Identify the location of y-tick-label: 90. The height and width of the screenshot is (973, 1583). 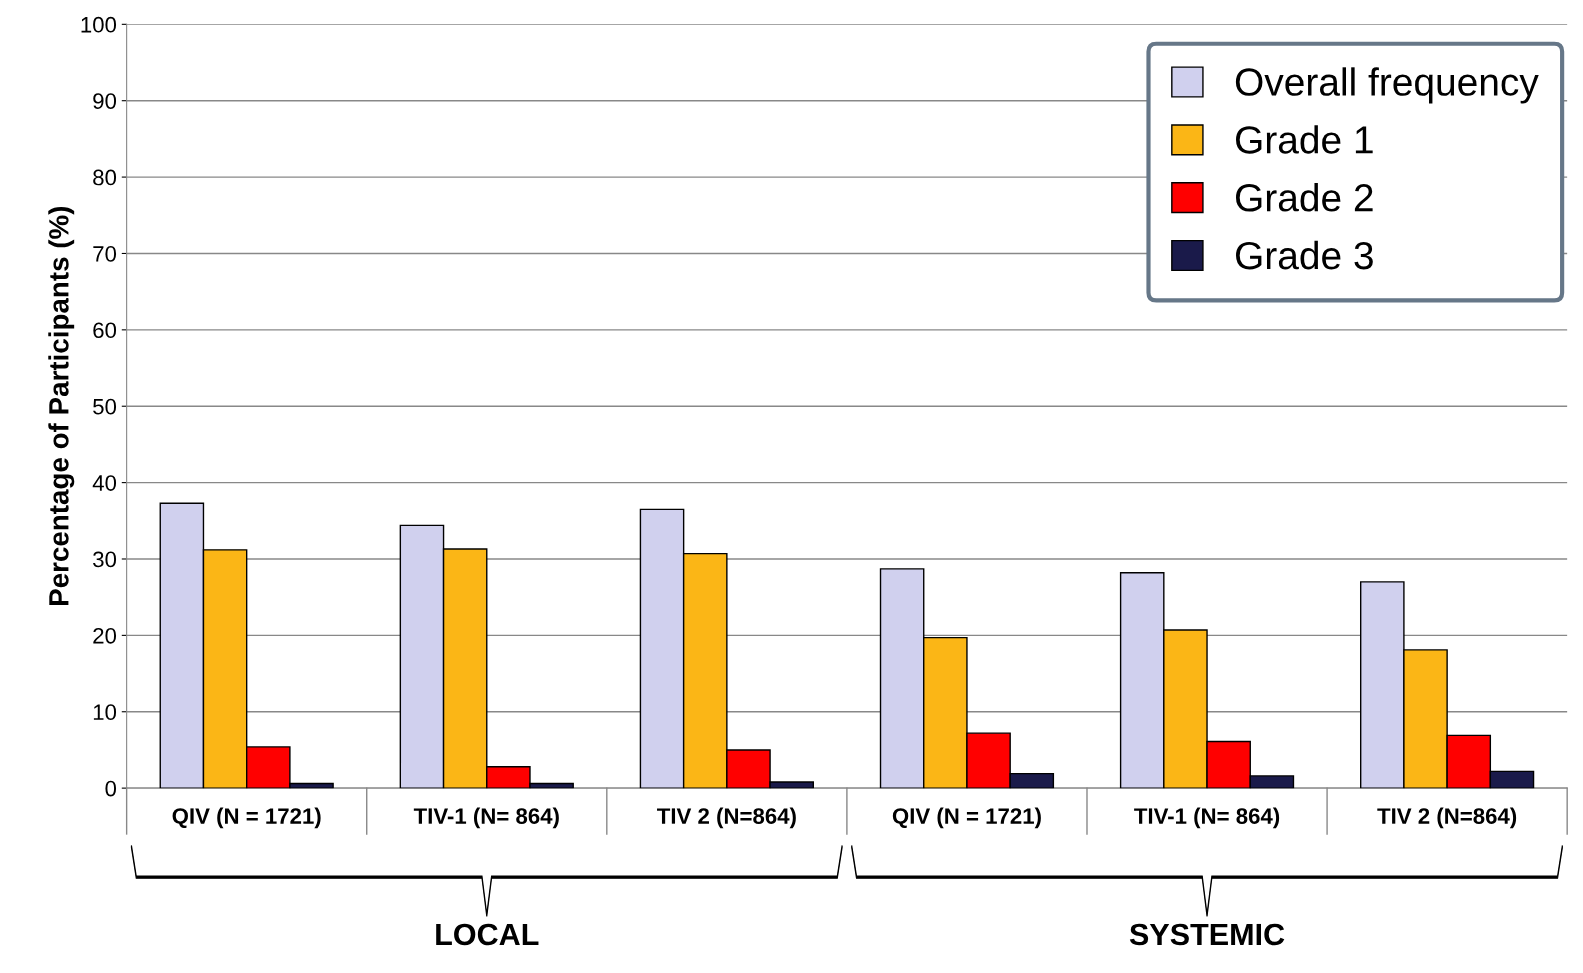
(105, 101).